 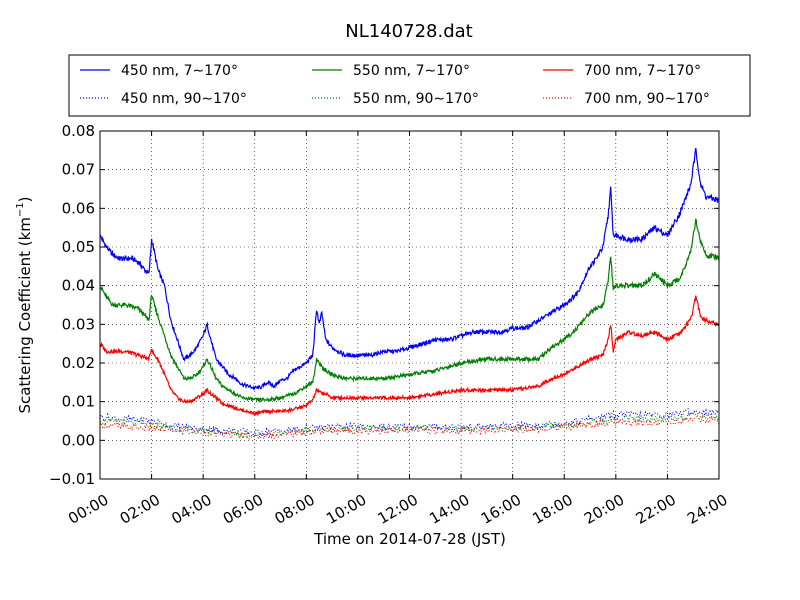 What do you see at coordinates (78, 286) in the screenshot?
I see `y-tick-label: 0.04` at bounding box center [78, 286].